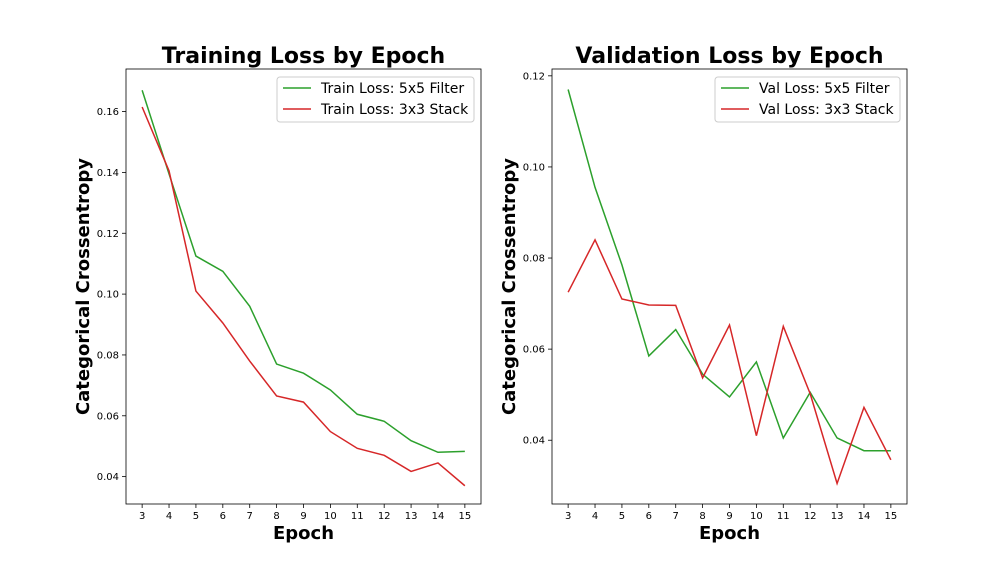  I want to click on legend-label: Train Loss: 5x5 Filter, so click(392, 89).